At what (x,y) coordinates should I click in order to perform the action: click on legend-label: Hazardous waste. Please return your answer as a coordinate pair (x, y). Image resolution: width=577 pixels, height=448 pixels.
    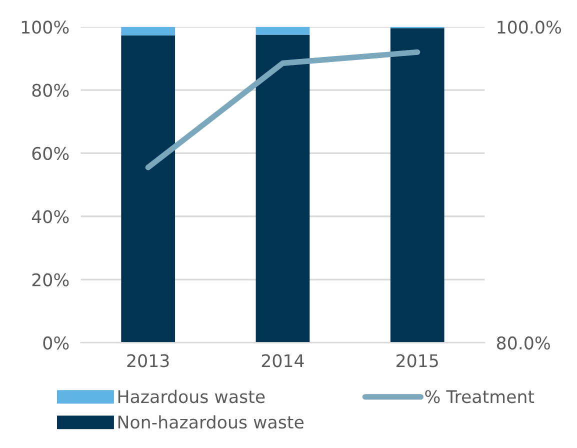
    Looking at the image, I should click on (191, 397).